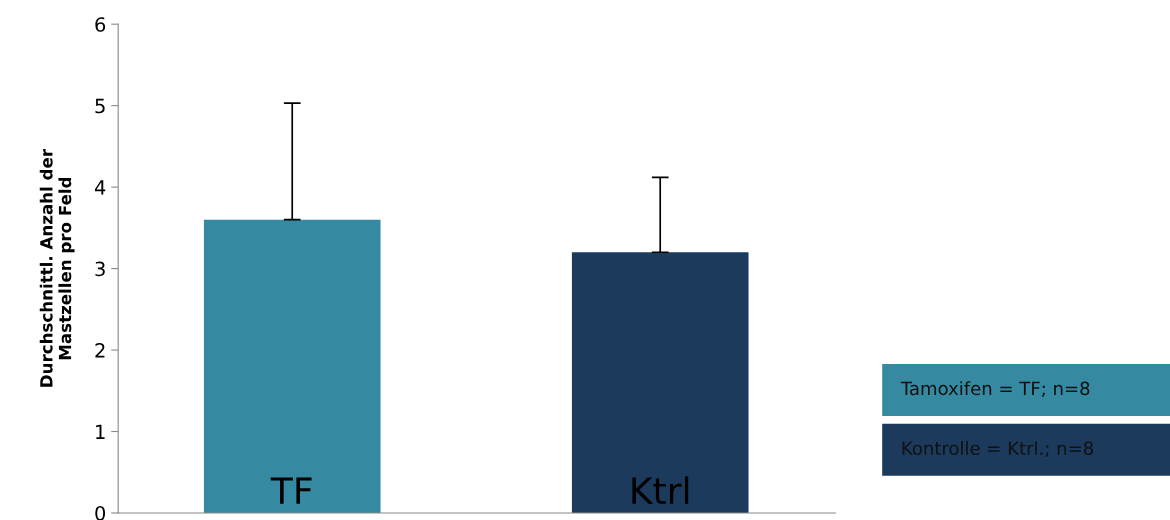 The width and height of the screenshot is (1170, 520). What do you see at coordinates (57, 268) in the screenshot?
I see `y-axis-title: Durchschnittl. Anzahl der Mastzellen pro Feld` at bounding box center [57, 268].